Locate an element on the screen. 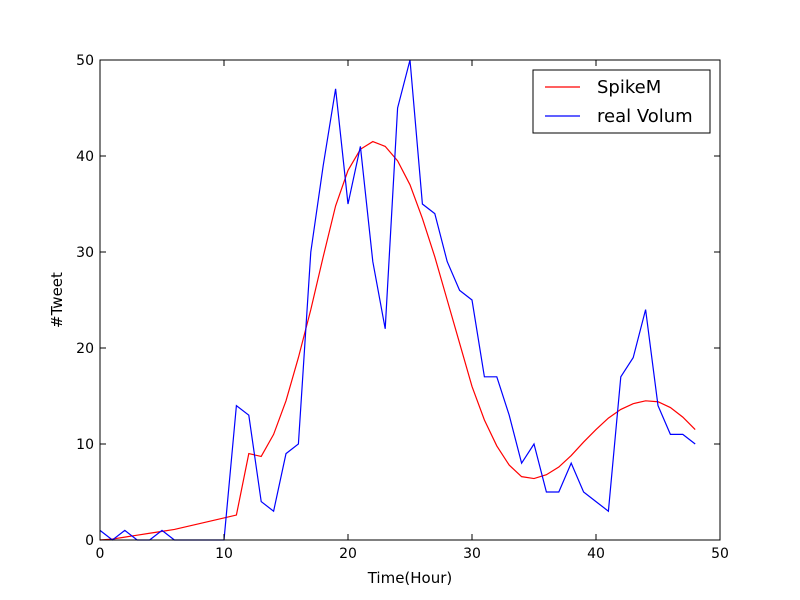 This screenshot has height=600, width=800. legend: SpikeM real Volum is located at coordinates (621, 101).